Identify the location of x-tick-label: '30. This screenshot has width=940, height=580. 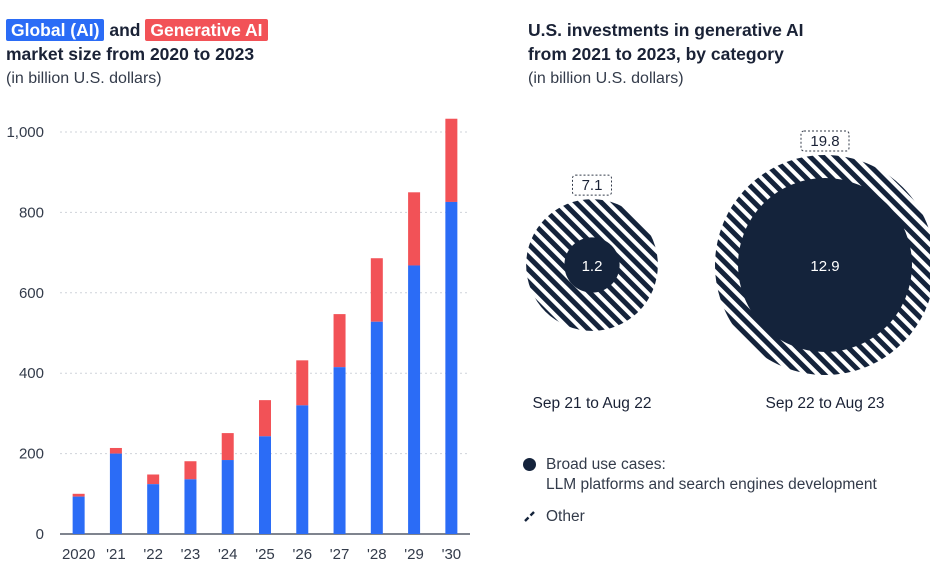
(452, 554).